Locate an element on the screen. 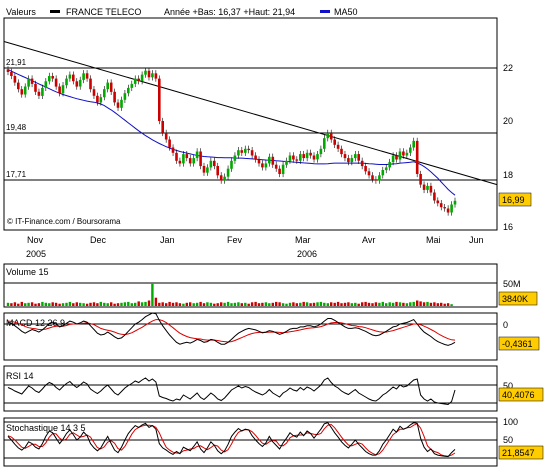  volume-bars-group is located at coordinates (229, 294).